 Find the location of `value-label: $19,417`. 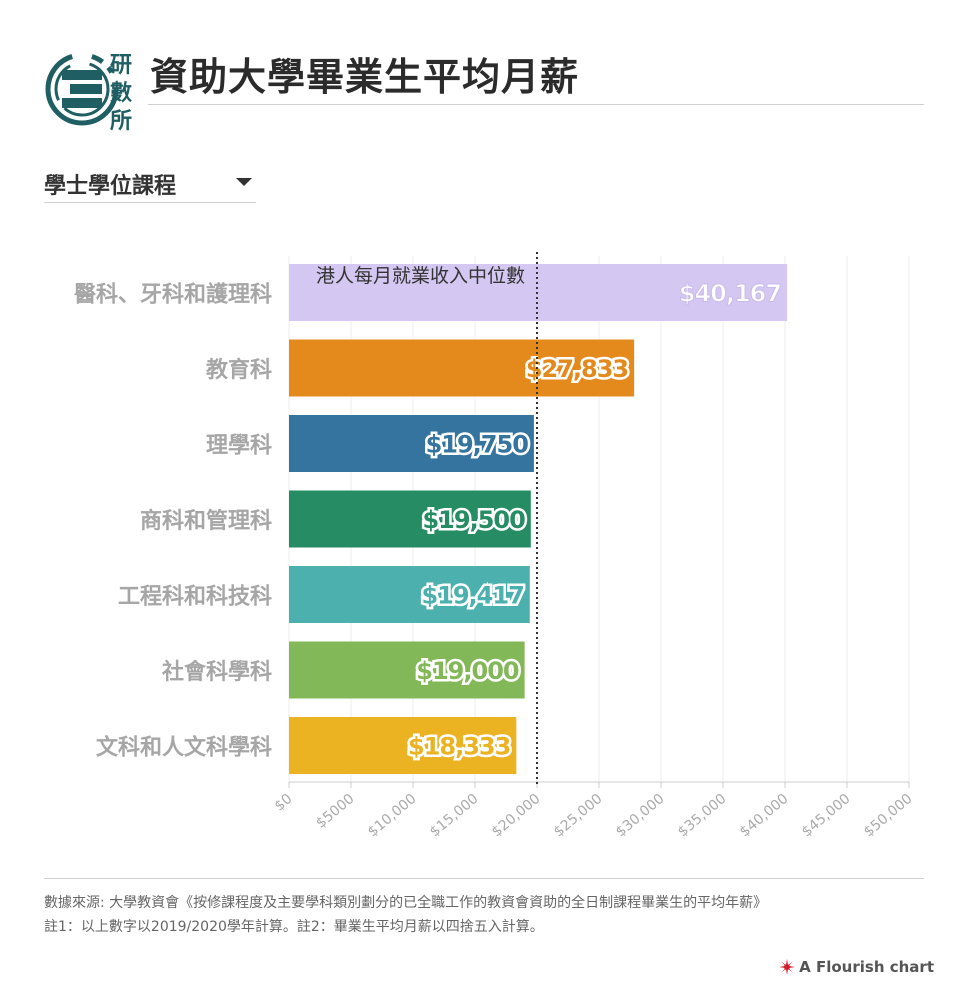

value-label: $19,417 is located at coordinates (472, 596).